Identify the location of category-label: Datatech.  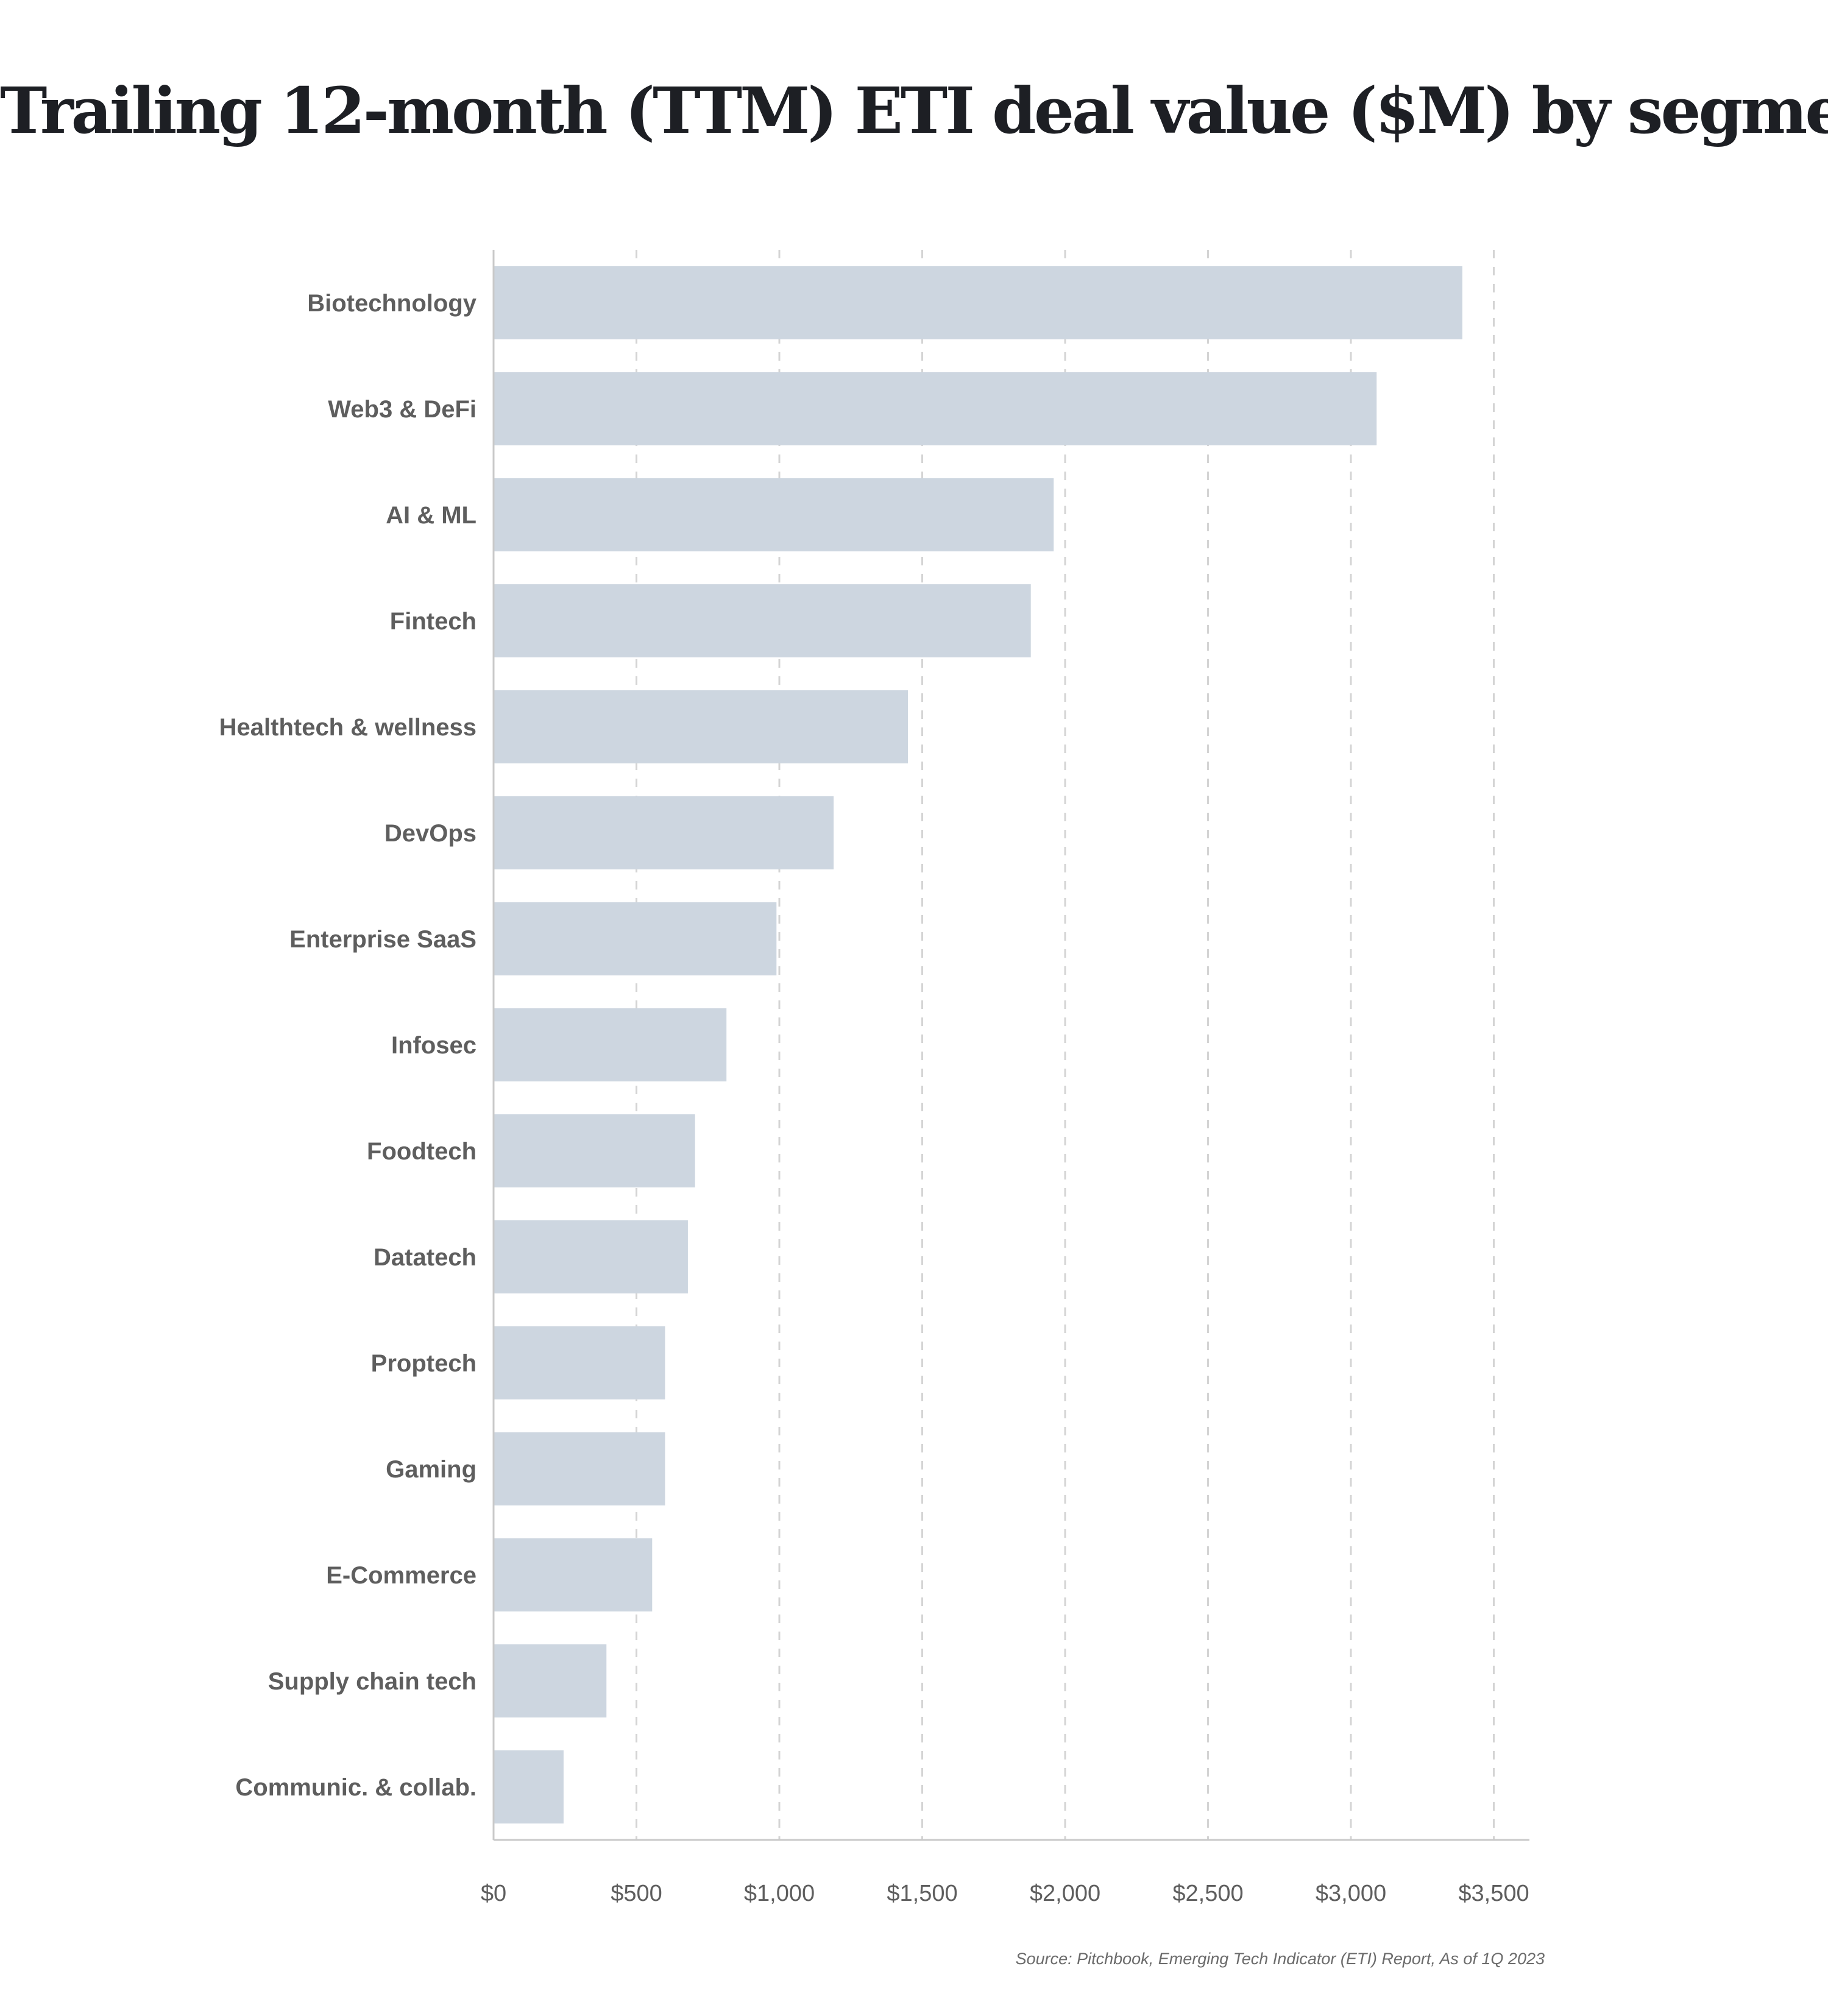
(425, 1257).